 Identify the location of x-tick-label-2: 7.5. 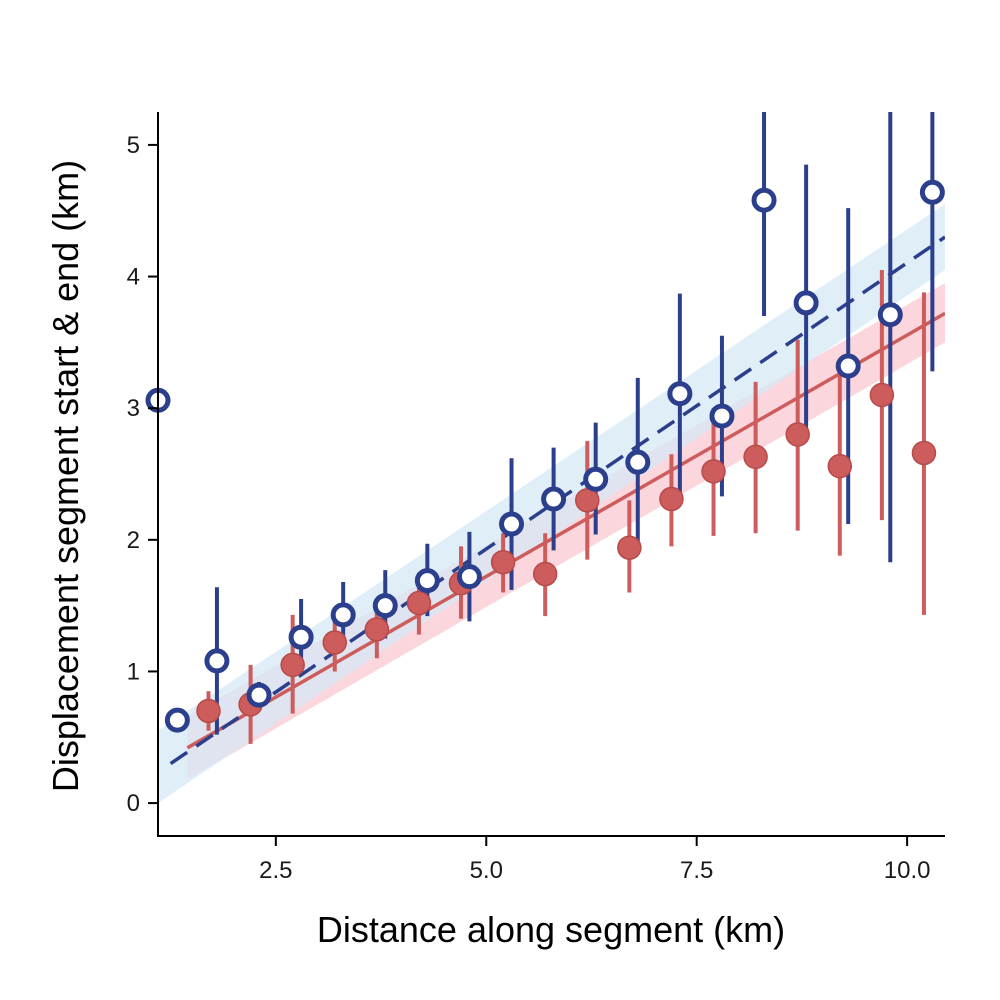
(696, 870).